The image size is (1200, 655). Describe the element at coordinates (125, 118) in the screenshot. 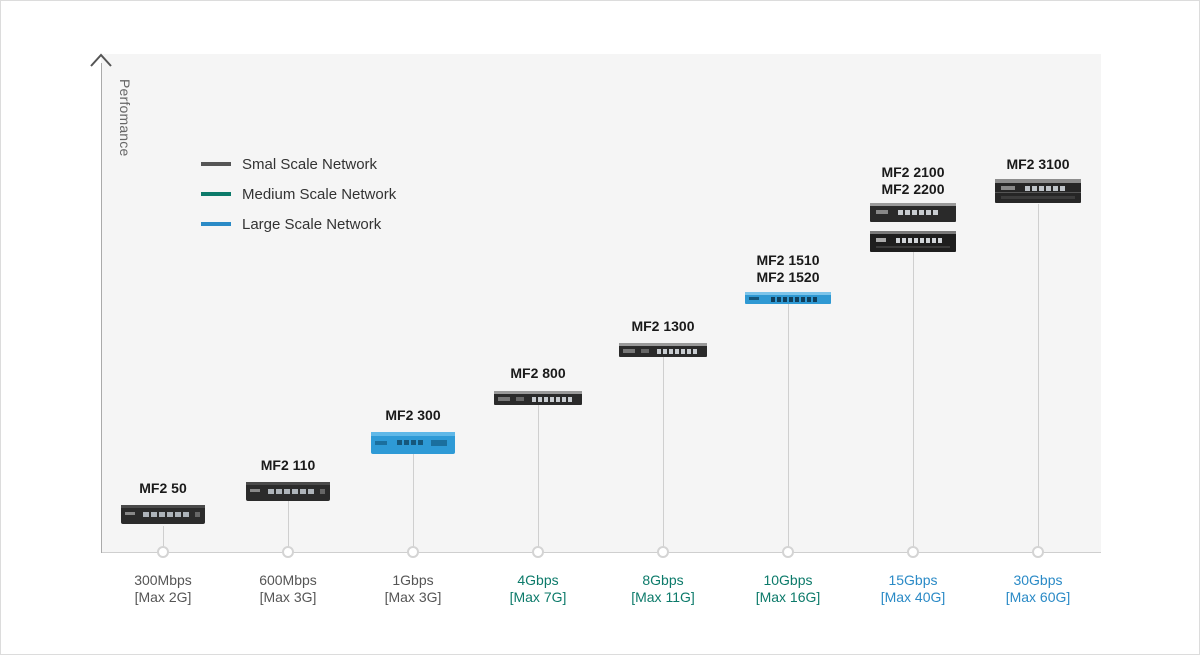

I see `y-axis-label: Perfomance` at that location.